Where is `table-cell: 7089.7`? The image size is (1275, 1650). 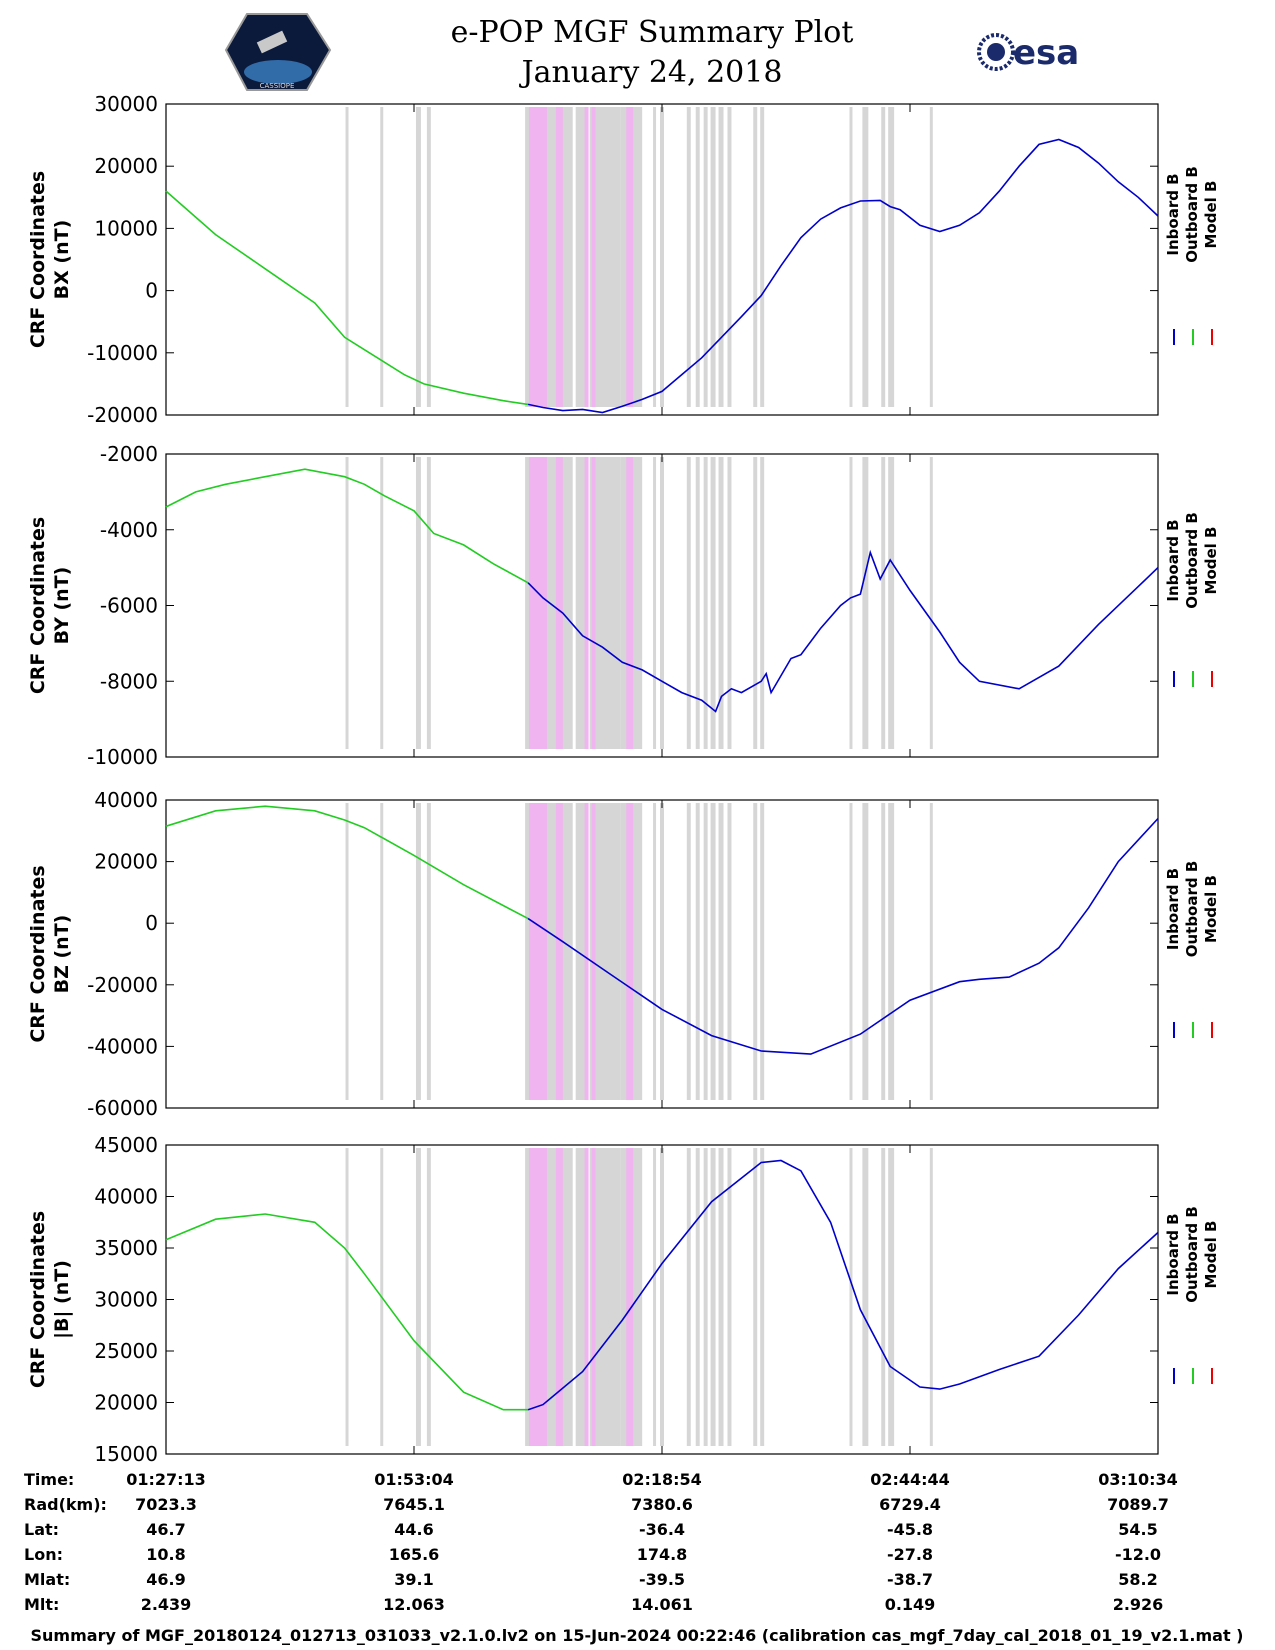 table-cell: 7089.7 is located at coordinates (1138, 1504).